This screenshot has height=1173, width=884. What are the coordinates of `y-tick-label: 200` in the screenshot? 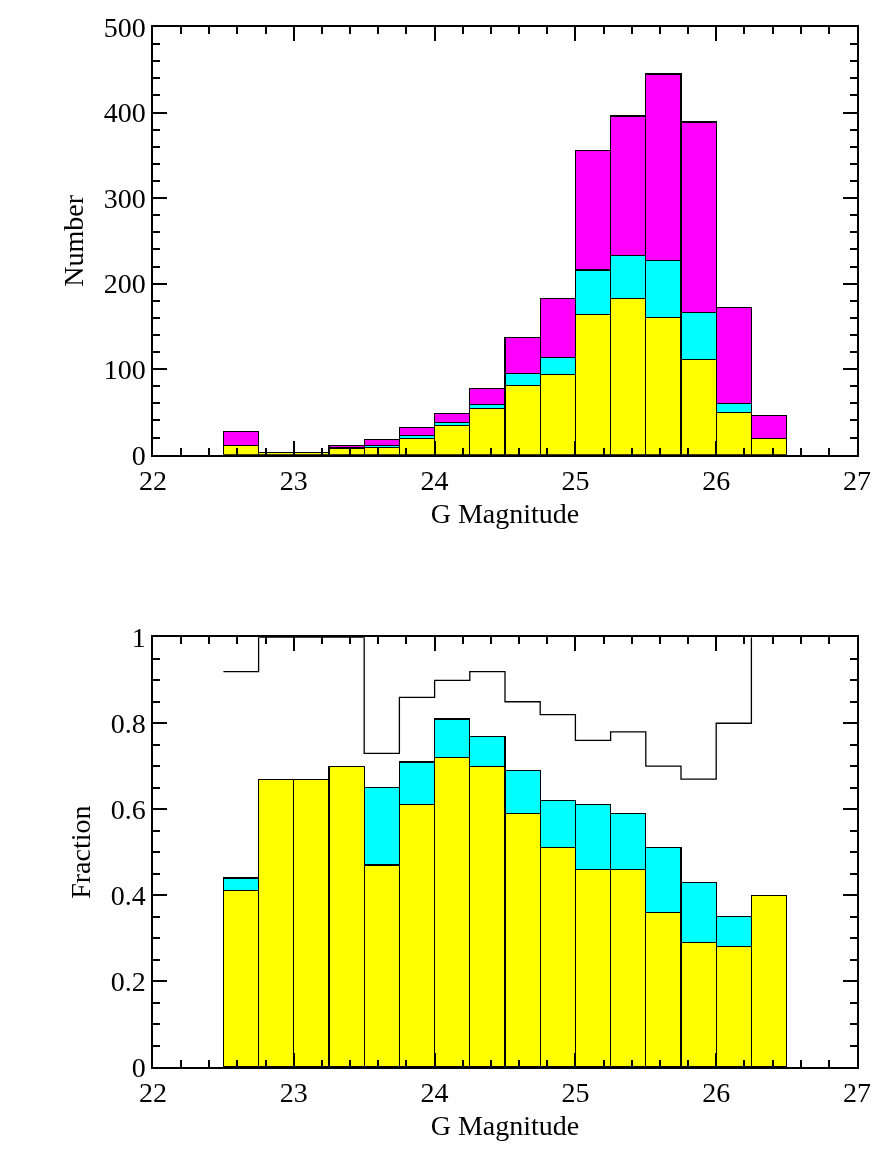 It's located at (124, 284).